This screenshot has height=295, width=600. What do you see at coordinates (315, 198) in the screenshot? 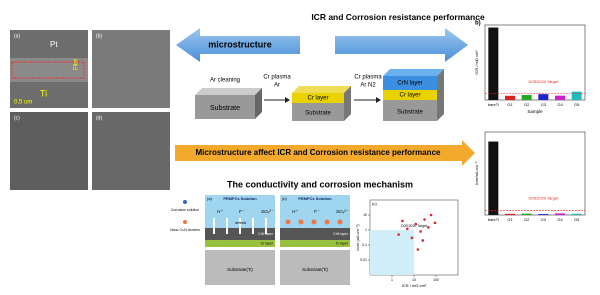
I see `solution-label: PEMFCs Solution` at bounding box center [315, 198].